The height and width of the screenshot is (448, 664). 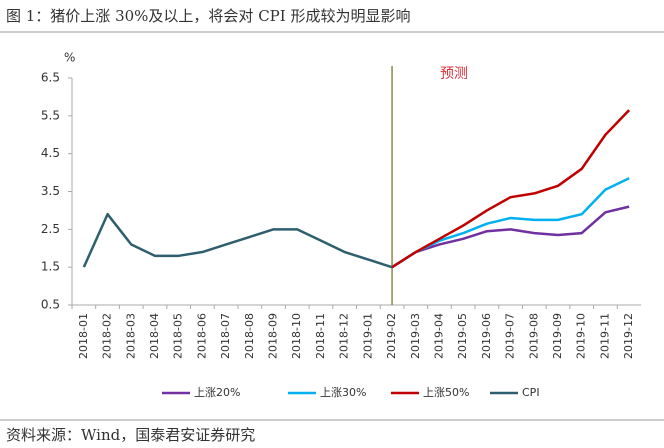 What do you see at coordinates (154, 336) in the screenshot?
I see `x-tick-label: 2018-04` at bounding box center [154, 336].